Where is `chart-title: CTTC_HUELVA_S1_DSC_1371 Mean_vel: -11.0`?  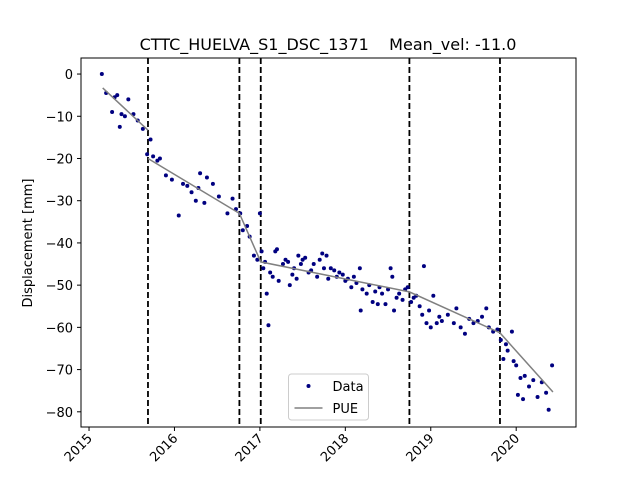 chart-title: CTTC_HUELVA_S1_DSC_1371 Mean_vel: -11.0 is located at coordinates (328, 45).